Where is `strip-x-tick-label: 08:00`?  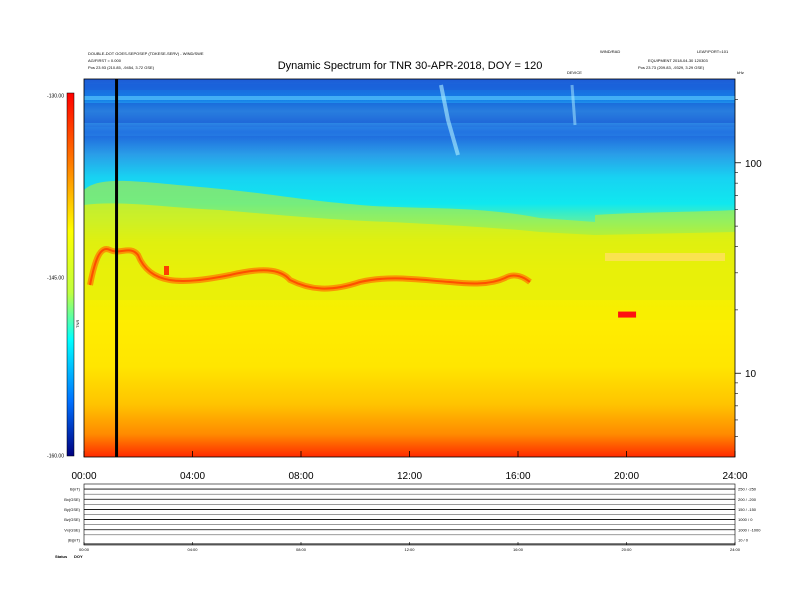 strip-x-tick-label: 08:00 is located at coordinates (301, 549).